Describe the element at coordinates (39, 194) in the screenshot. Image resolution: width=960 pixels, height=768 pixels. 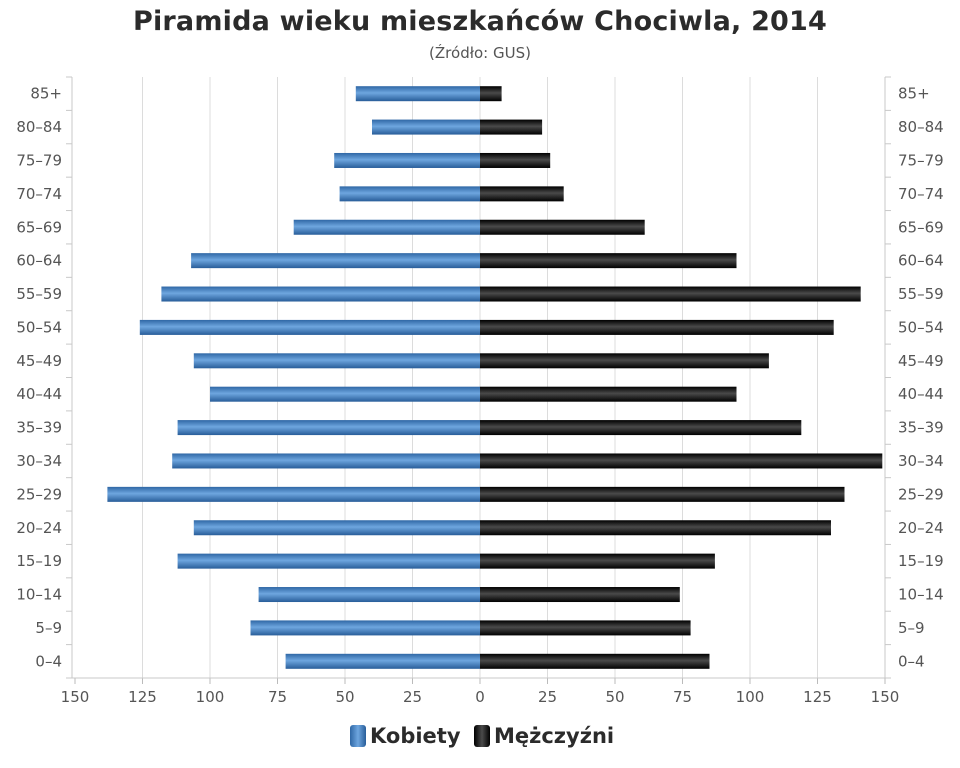
I see `y-tick-label-left: 70–74` at that location.